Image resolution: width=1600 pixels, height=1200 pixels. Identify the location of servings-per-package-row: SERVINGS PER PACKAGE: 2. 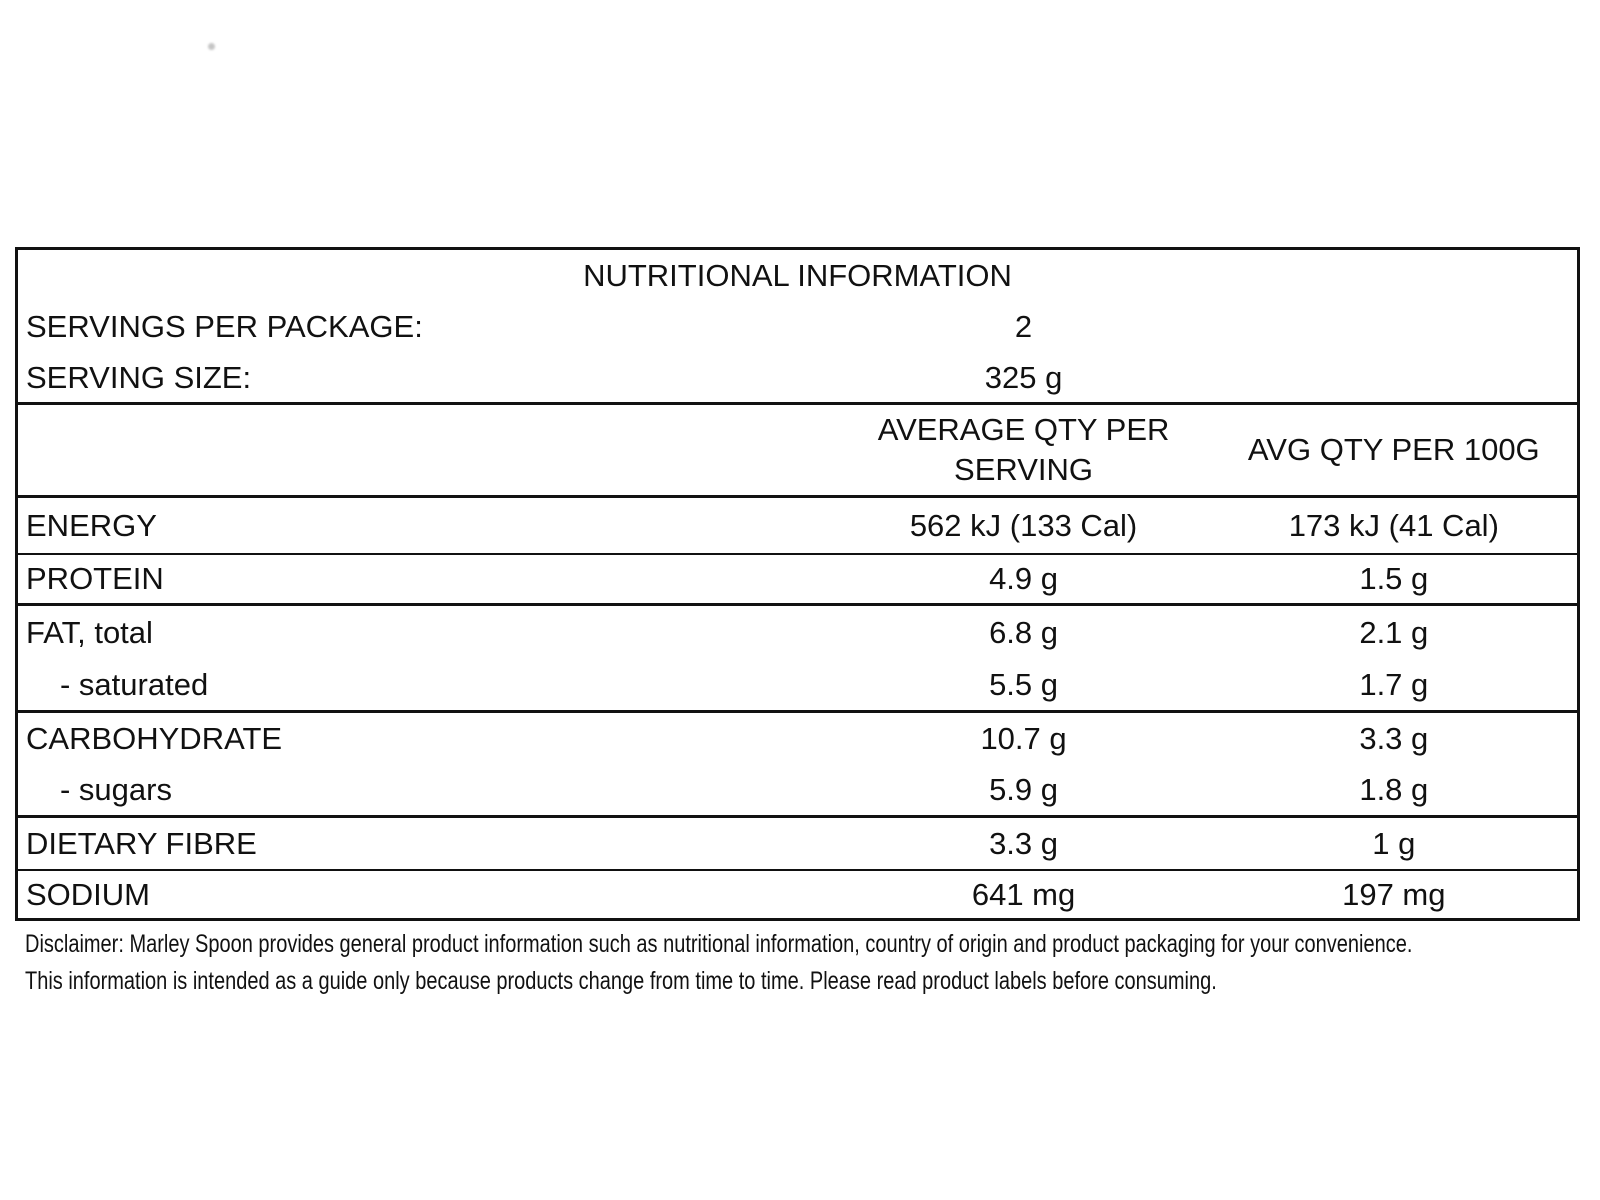
(797, 327).